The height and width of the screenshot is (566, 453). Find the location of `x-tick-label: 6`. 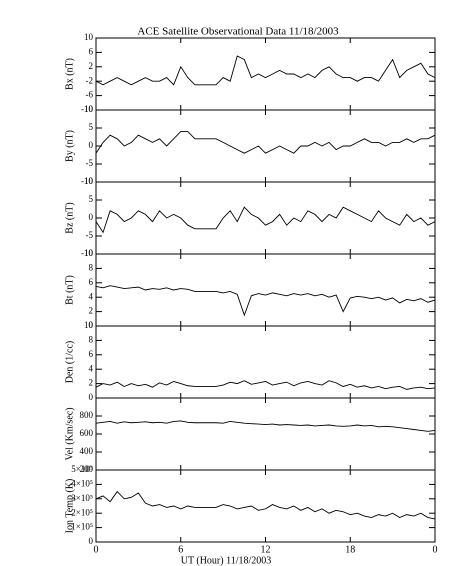

x-tick-label: 6 is located at coordinates (180, 549).